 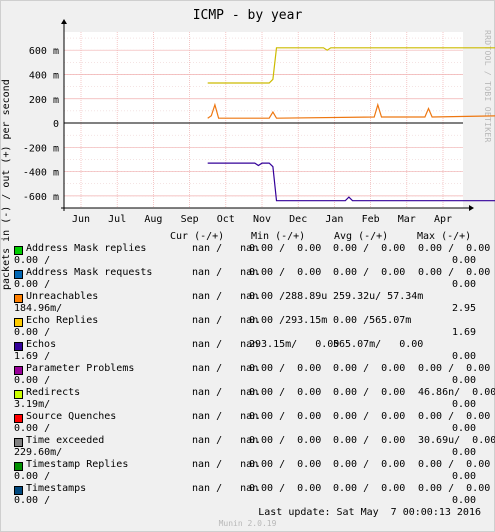 What do you see at coordinates (117, 219) in the screenshot?
I see `x-tick-label: Jul` at bounding box center [117, 219].